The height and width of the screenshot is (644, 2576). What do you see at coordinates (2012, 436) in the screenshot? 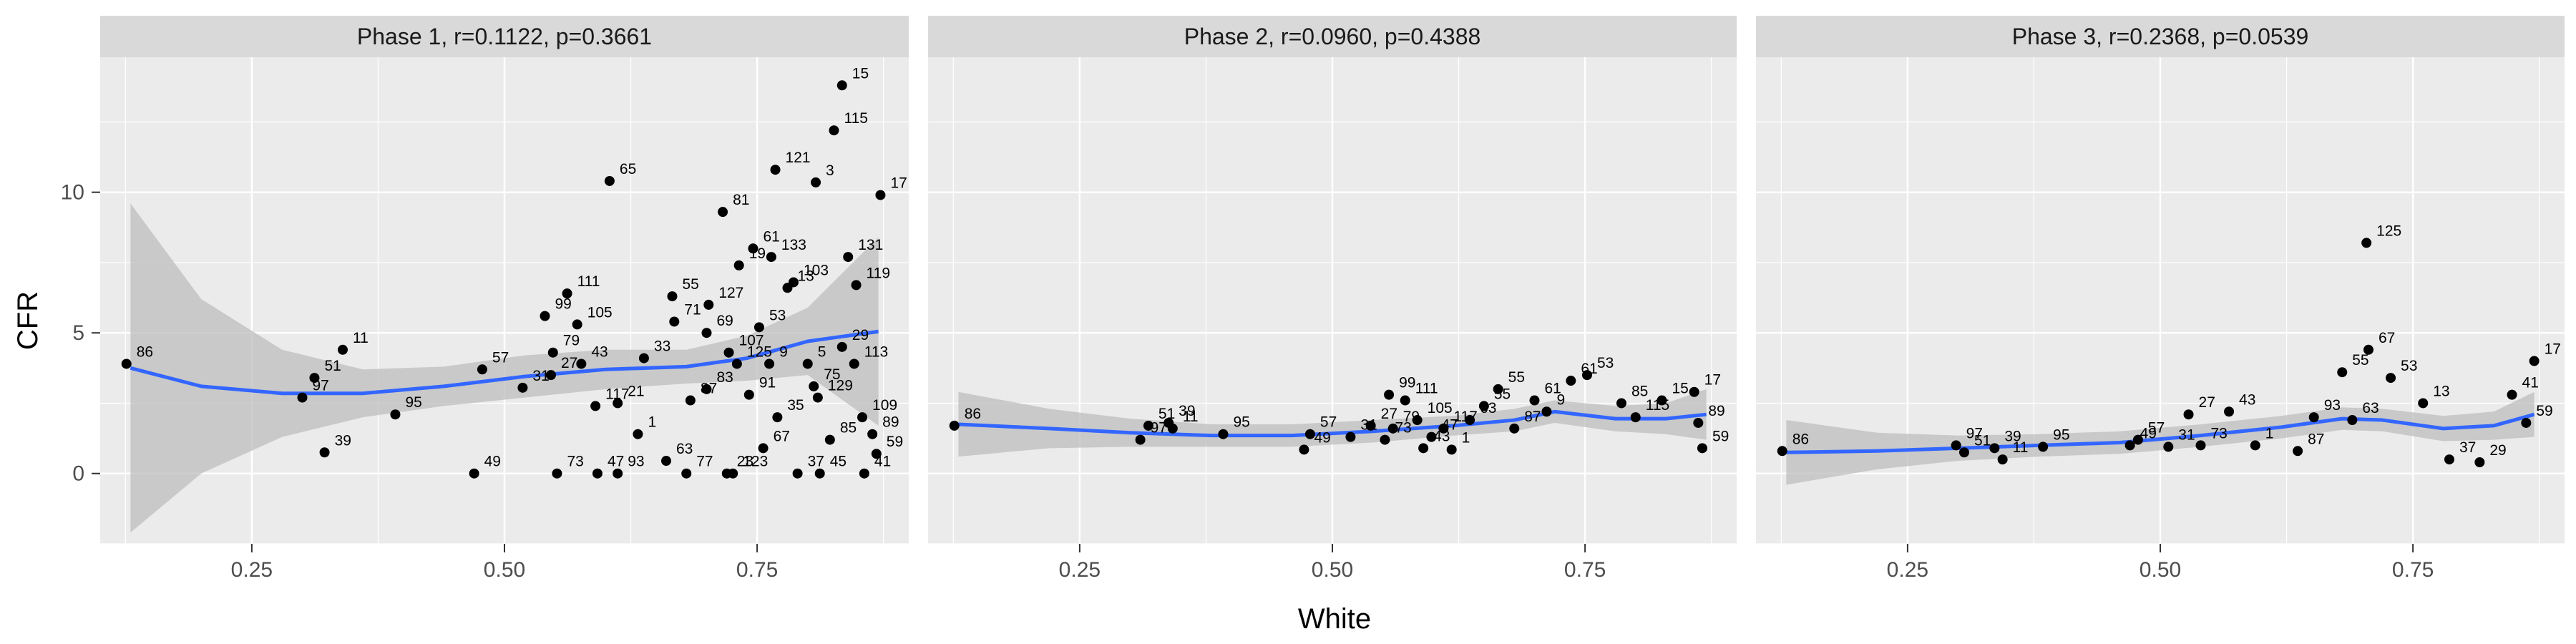
I see `point-label: 39` at bounding box center [2012, 436].